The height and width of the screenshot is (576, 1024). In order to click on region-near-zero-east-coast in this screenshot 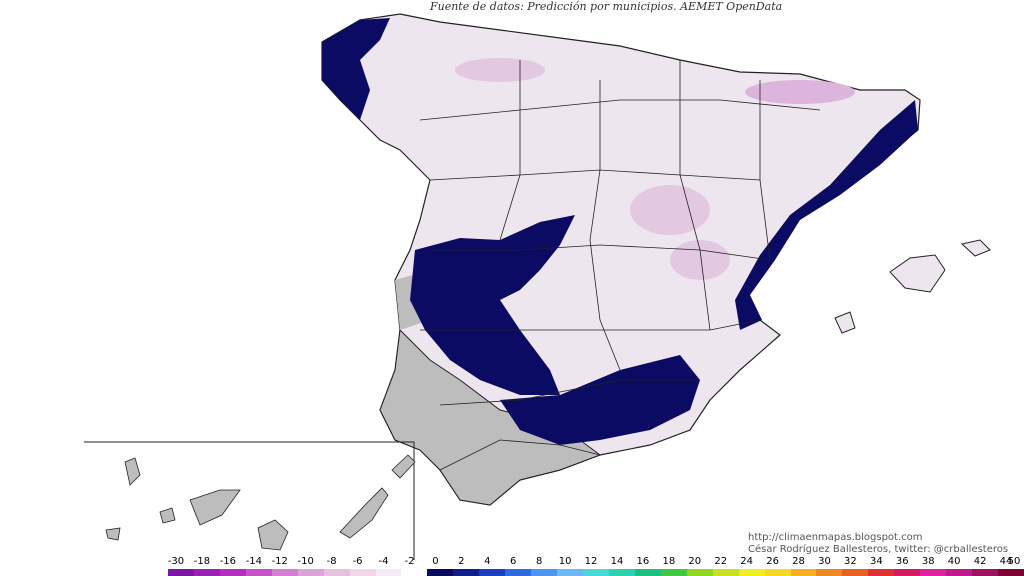, I will do `click(826, 215)`.